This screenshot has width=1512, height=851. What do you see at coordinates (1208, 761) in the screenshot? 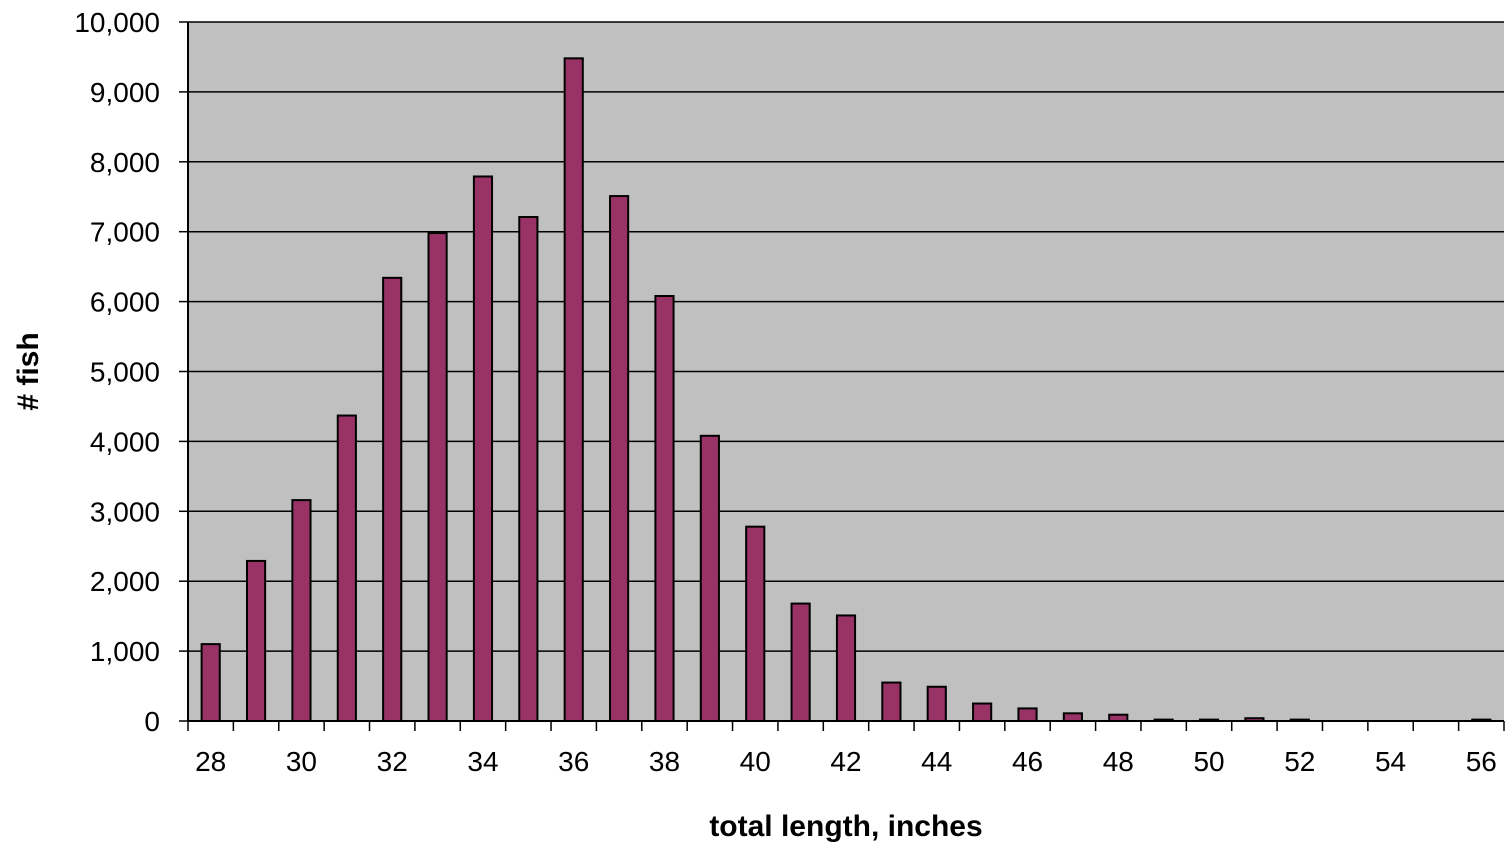
I see `x-tick-label: 50` at bounding box center [1208, 761].